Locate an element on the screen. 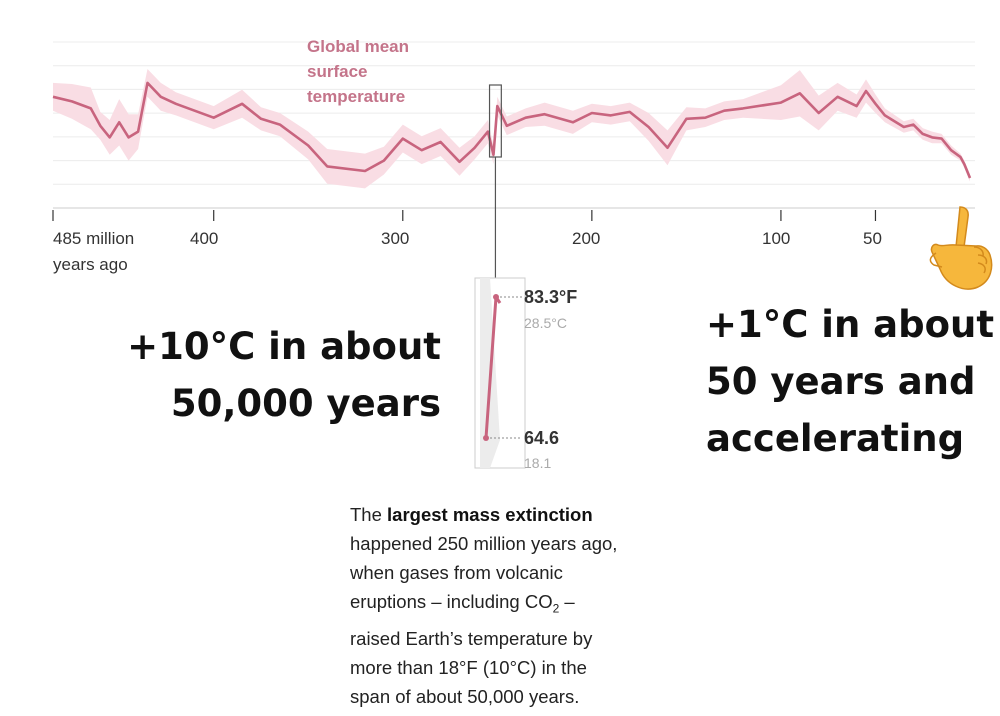 The height and width of the screenshot is (716, 1000). temperature-line is located at coordinates (512, 130).